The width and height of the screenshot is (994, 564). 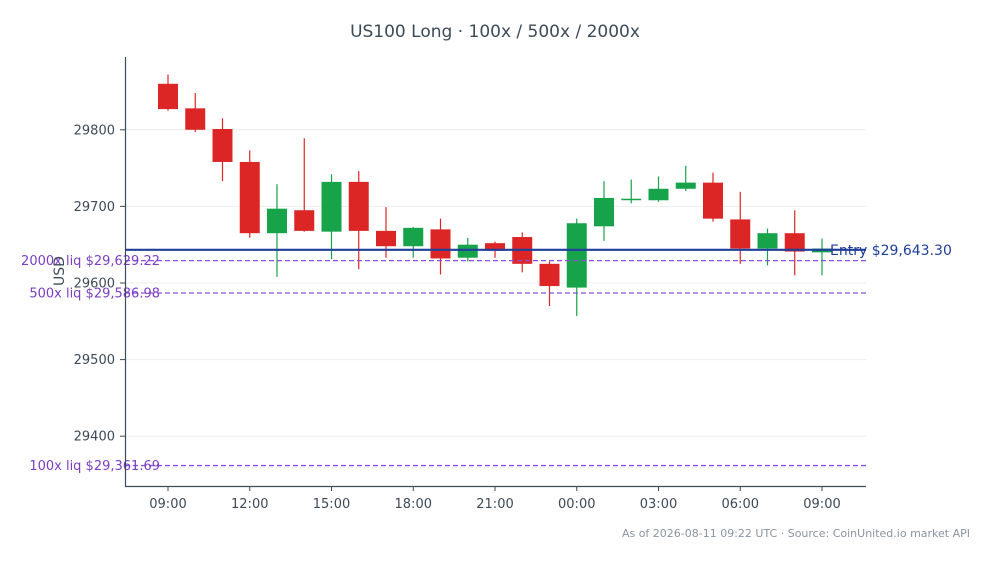 I want to click on x-tick-label: 03:00, so click(x=658, y=504).